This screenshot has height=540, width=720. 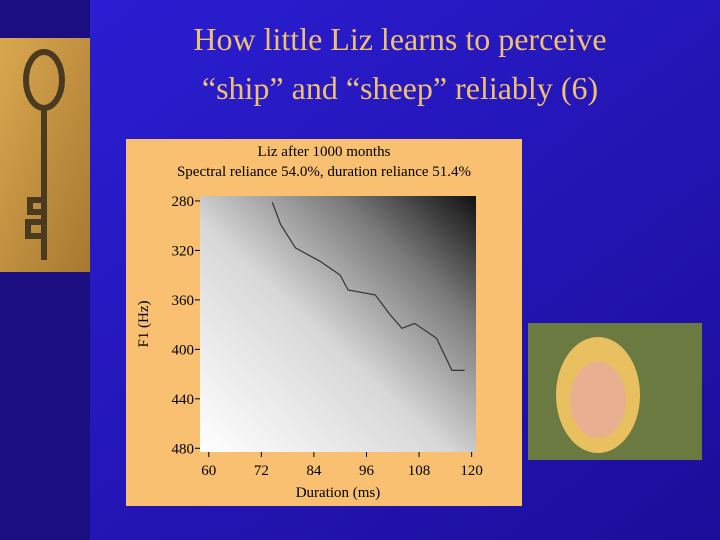 I want to click on x-tick-label: 108, so click(x=419, y=471).